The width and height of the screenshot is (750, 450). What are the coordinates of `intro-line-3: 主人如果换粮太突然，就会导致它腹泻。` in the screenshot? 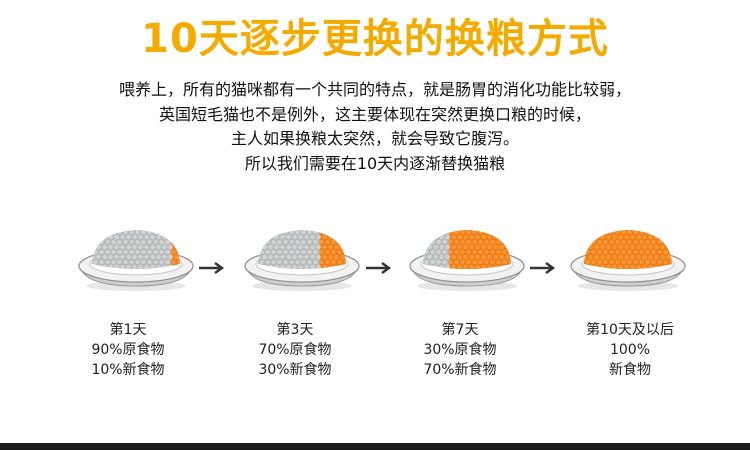 It's located at (374, 138).